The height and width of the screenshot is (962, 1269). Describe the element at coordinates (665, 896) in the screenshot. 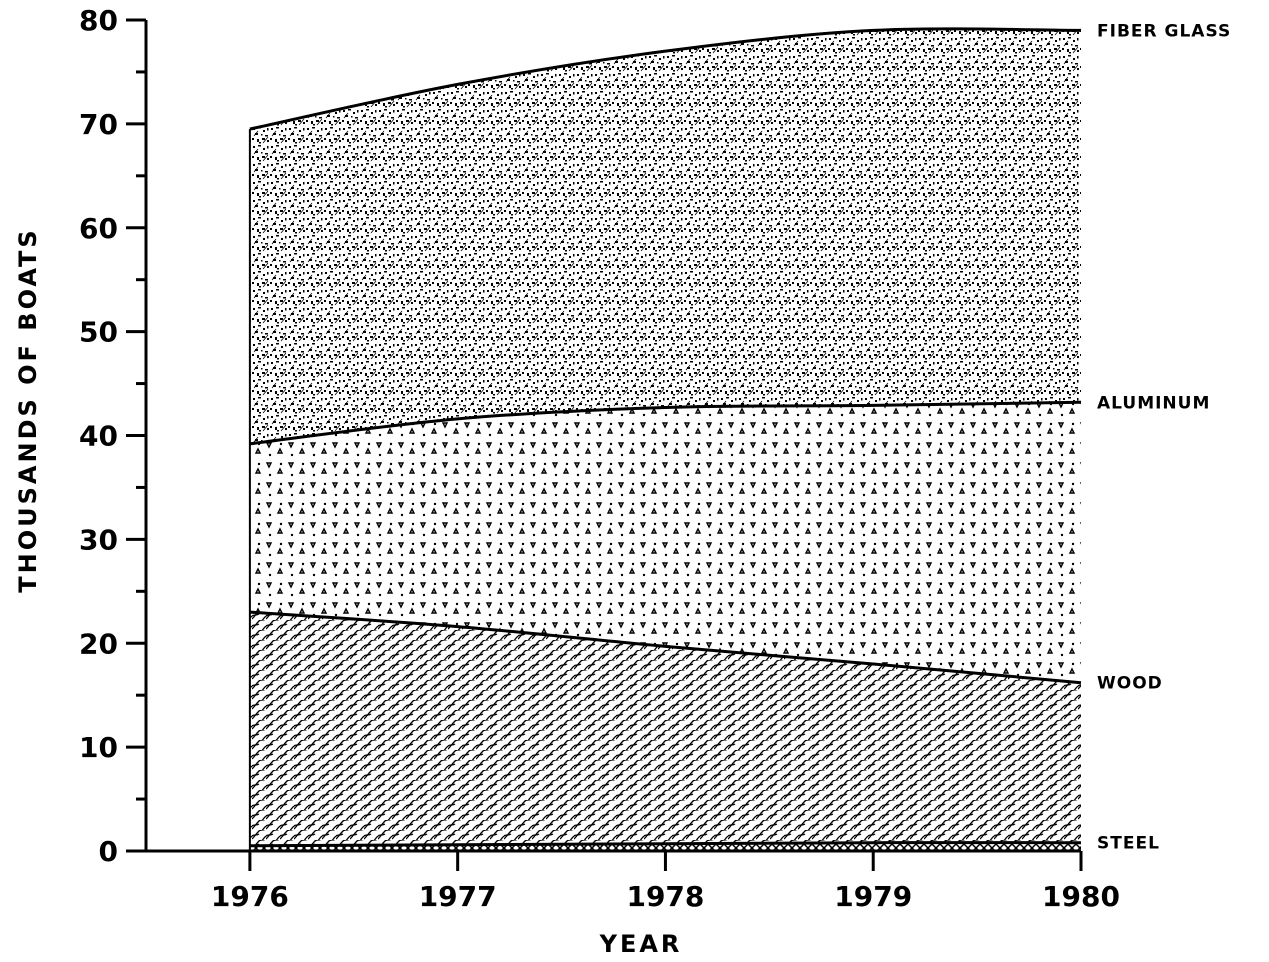

I see `x-tick-label: 1978` at that location.